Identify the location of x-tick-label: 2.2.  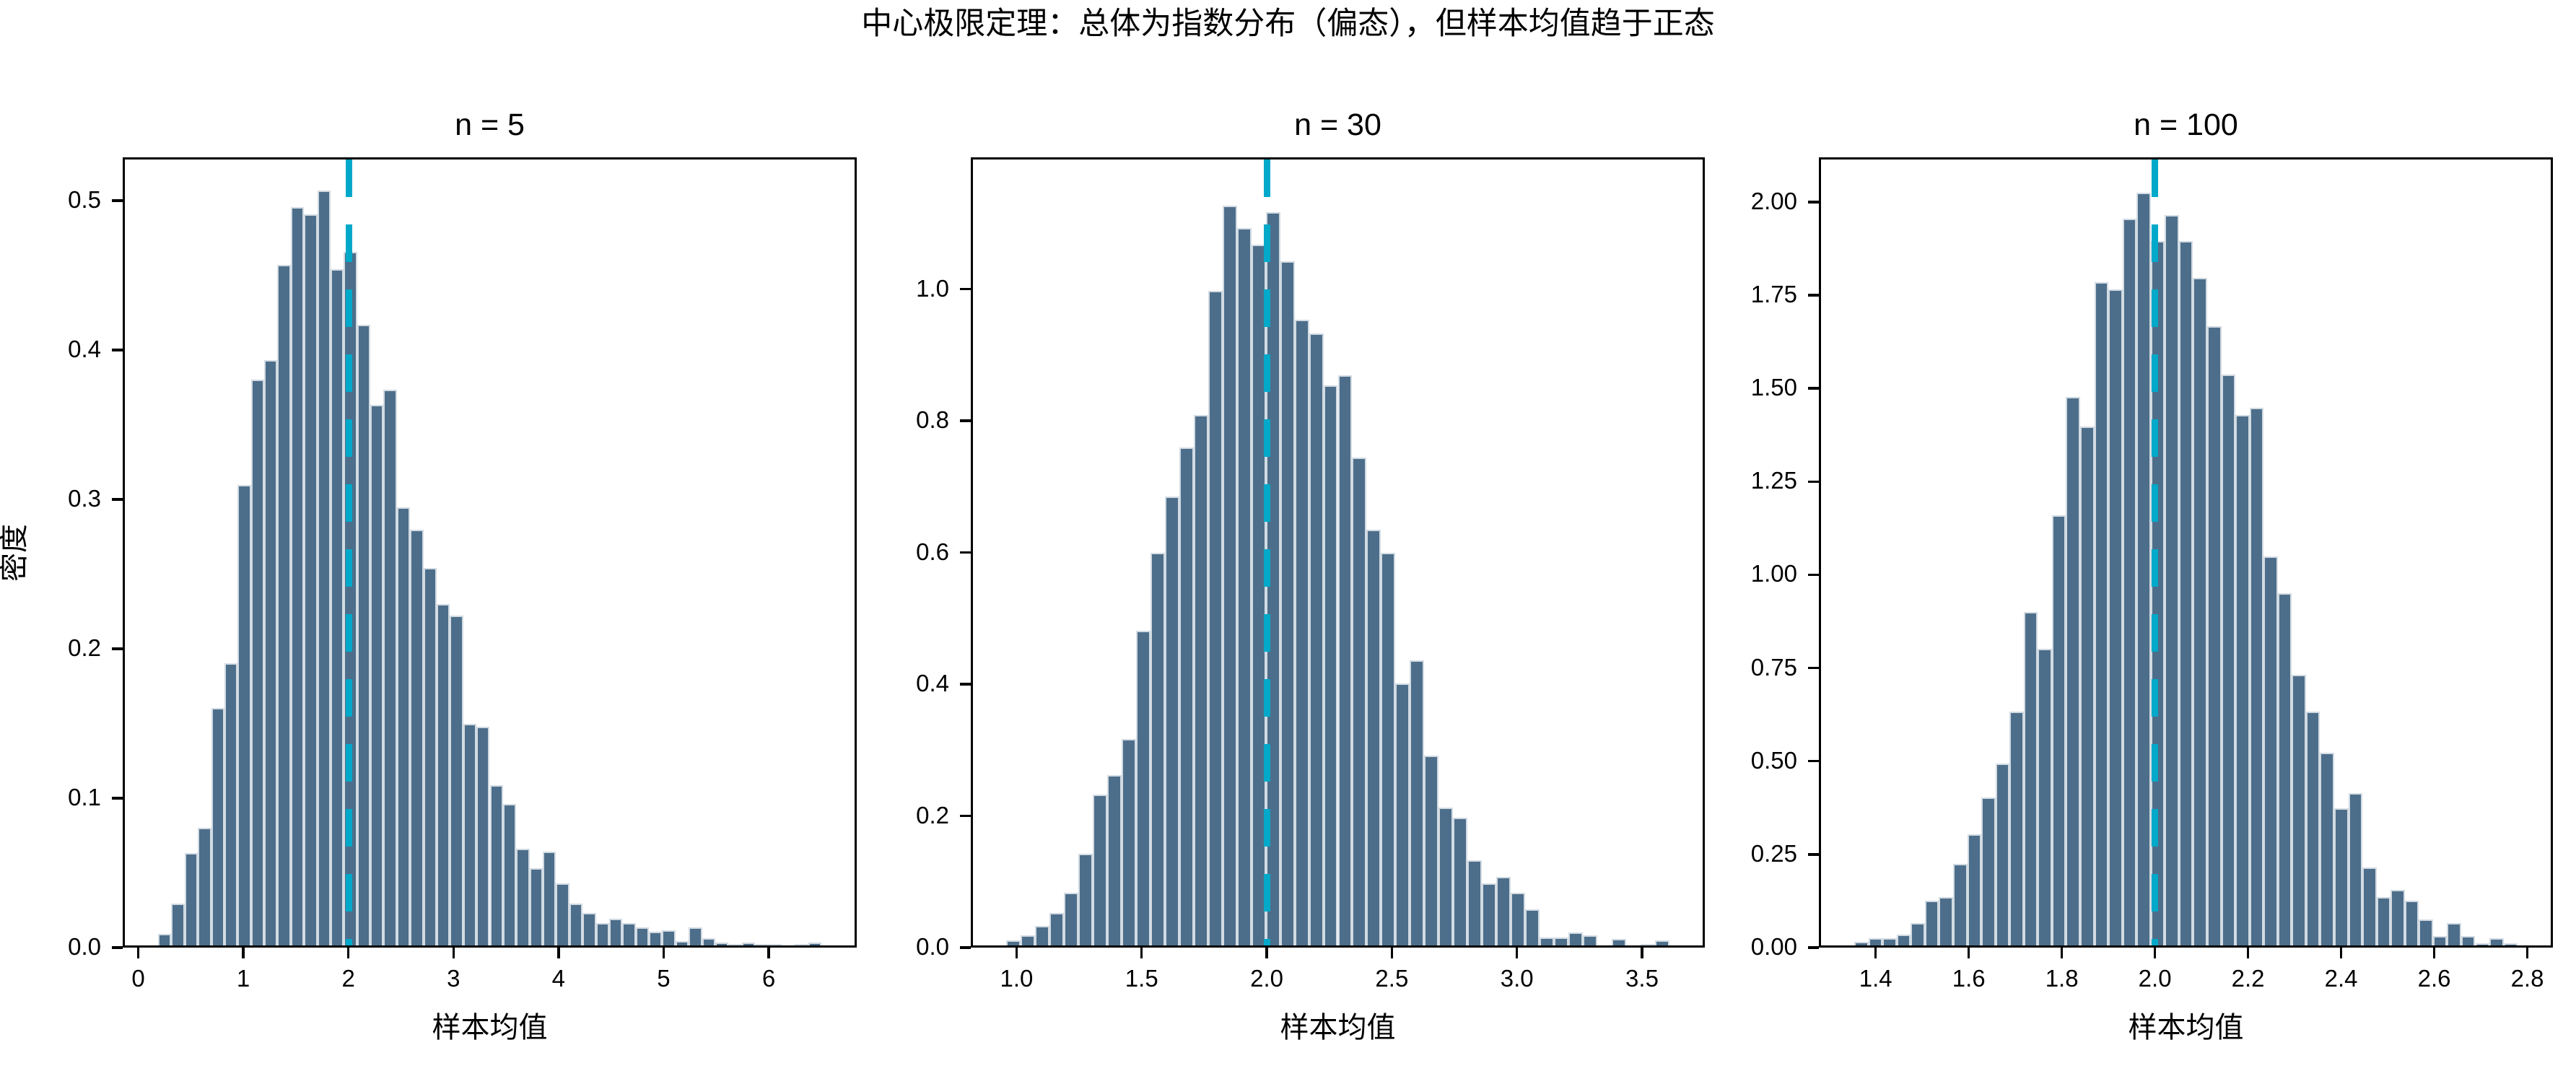
(2248, 978).